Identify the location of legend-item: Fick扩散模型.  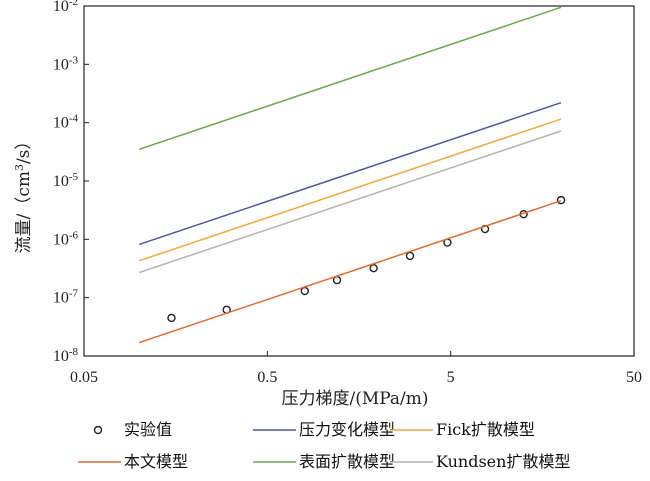
(462, 429).